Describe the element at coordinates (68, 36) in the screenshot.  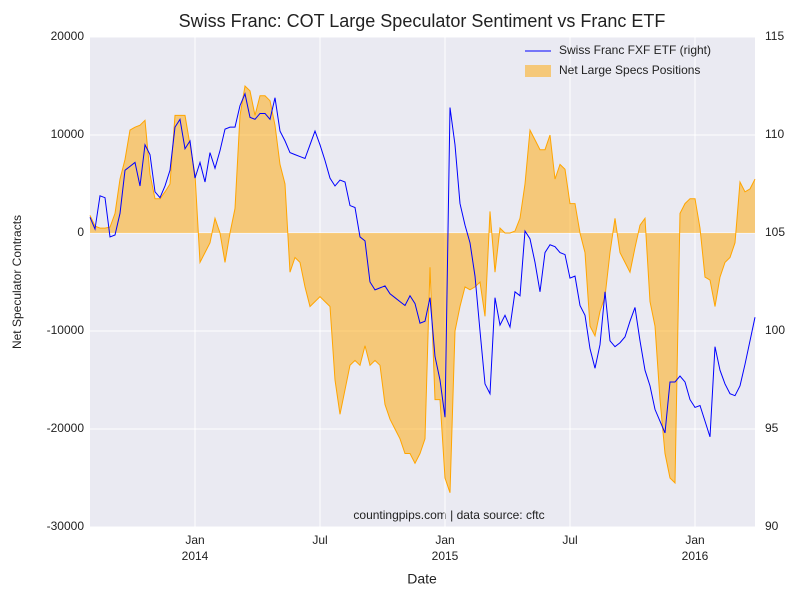
I see `y-tick-label: 20000` at that location.